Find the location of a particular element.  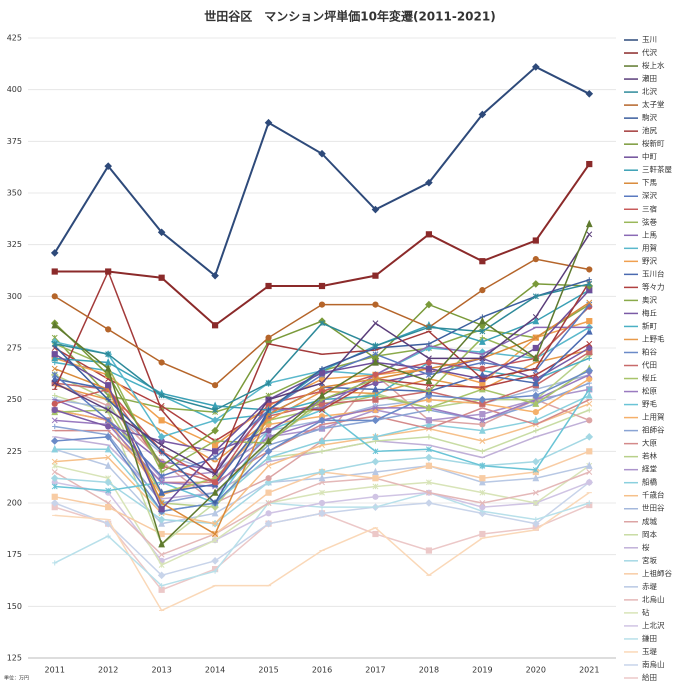

legend-label: 桜 is located at coordinates (646, 547).